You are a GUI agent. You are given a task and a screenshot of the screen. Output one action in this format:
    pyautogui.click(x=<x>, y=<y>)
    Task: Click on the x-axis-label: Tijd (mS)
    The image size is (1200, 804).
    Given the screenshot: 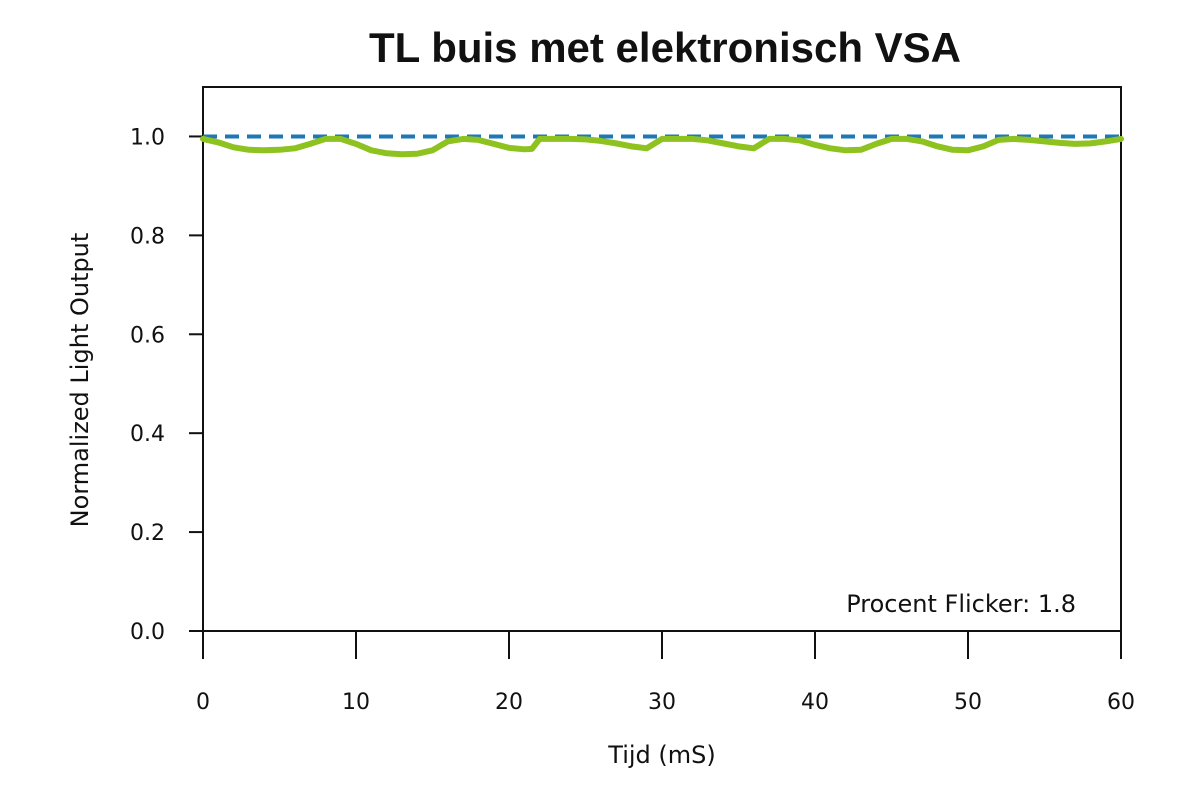 What is the action you would take?
    pyautogui.click(x=661, y=755)
    